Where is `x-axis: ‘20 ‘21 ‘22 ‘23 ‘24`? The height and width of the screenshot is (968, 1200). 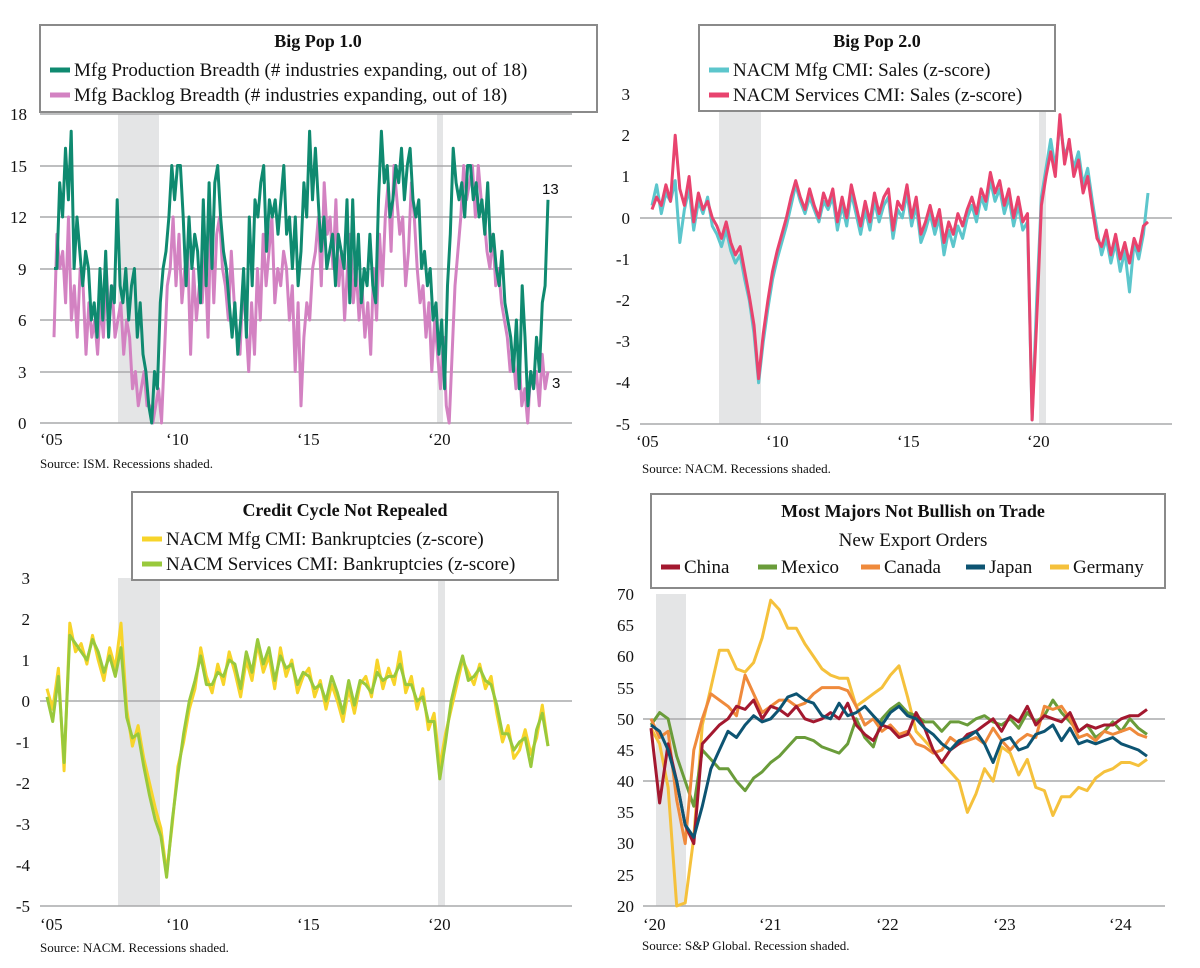 x-axis: ‘20 ‘21 ‘22 ‘23 ‘24 is located at coordinates (887, 924).